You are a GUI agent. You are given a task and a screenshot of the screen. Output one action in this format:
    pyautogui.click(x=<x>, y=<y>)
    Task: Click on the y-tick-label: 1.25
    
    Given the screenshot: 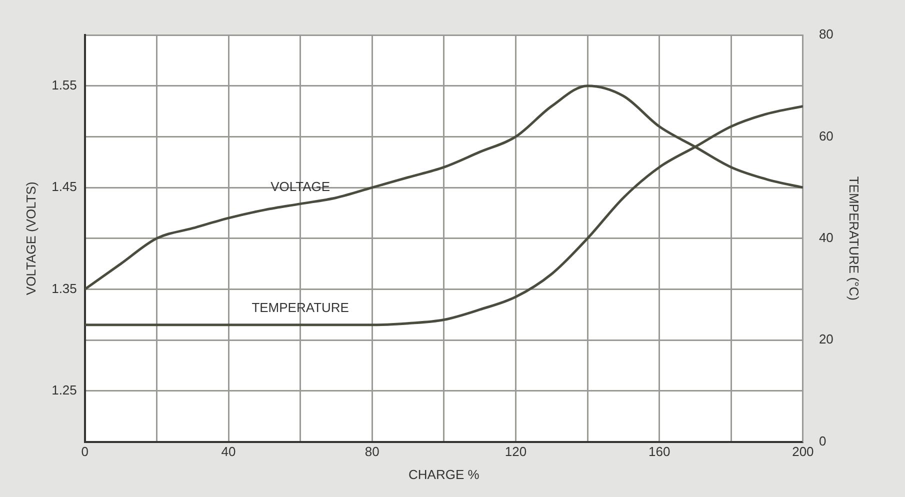 What is the action you would take?
    pyautogui.click(x=64, y=390)
    